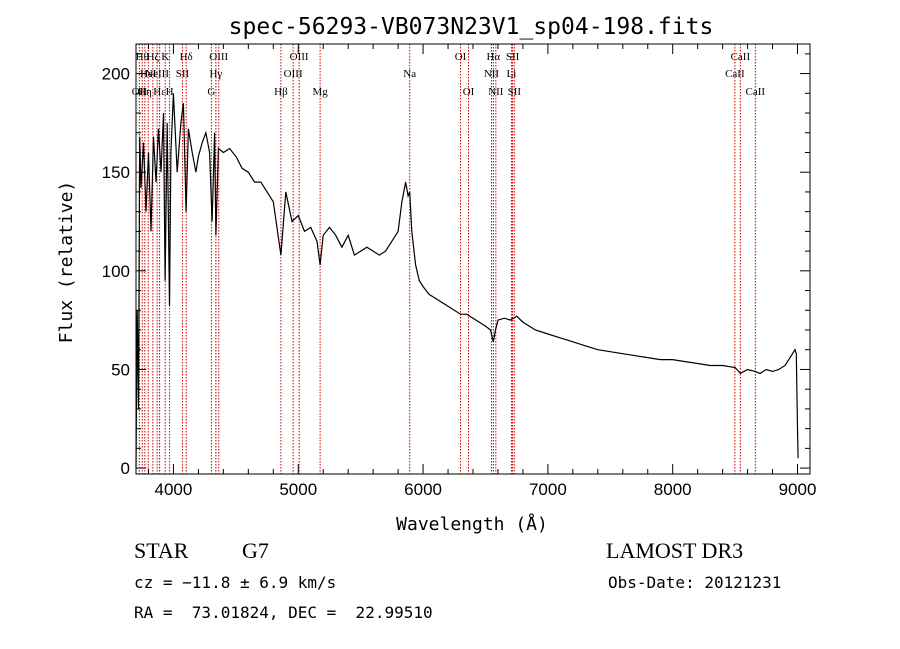  Describe the element at coordinates (469, 92) in the screenshot. I see `line-label-20: OI` at that location.